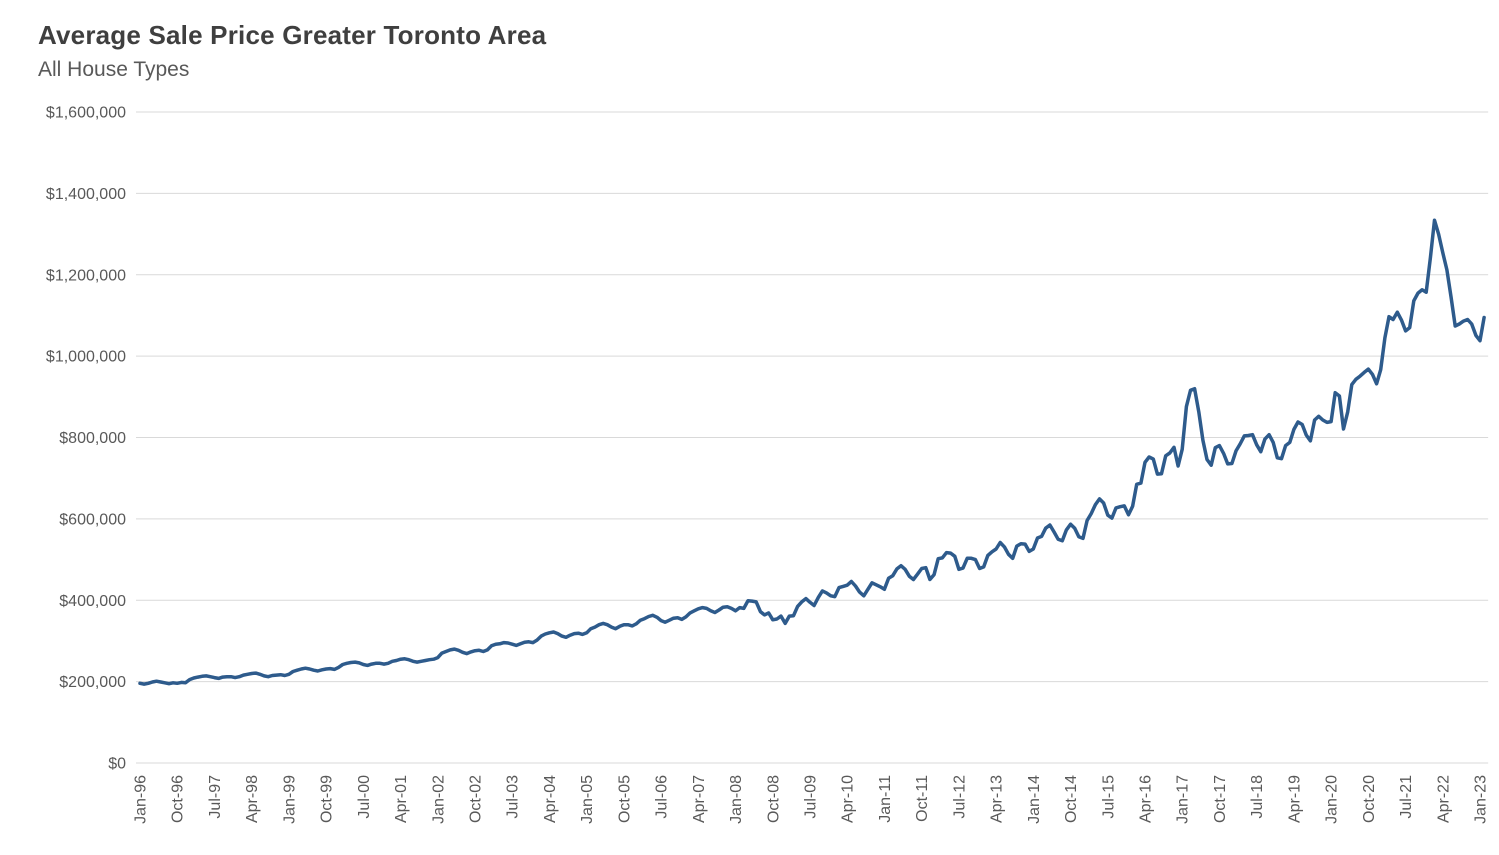  I want to click on y-axis-tick-label: $0, so click(117, 764).